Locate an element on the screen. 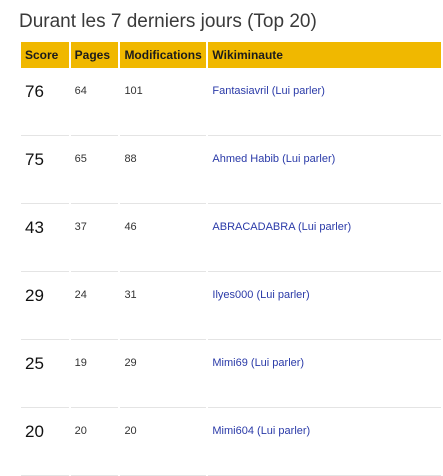 Image resolution: width=443 pixels, height=476 pixels. pages-cell: 24 is located at coordinates (94, 306).